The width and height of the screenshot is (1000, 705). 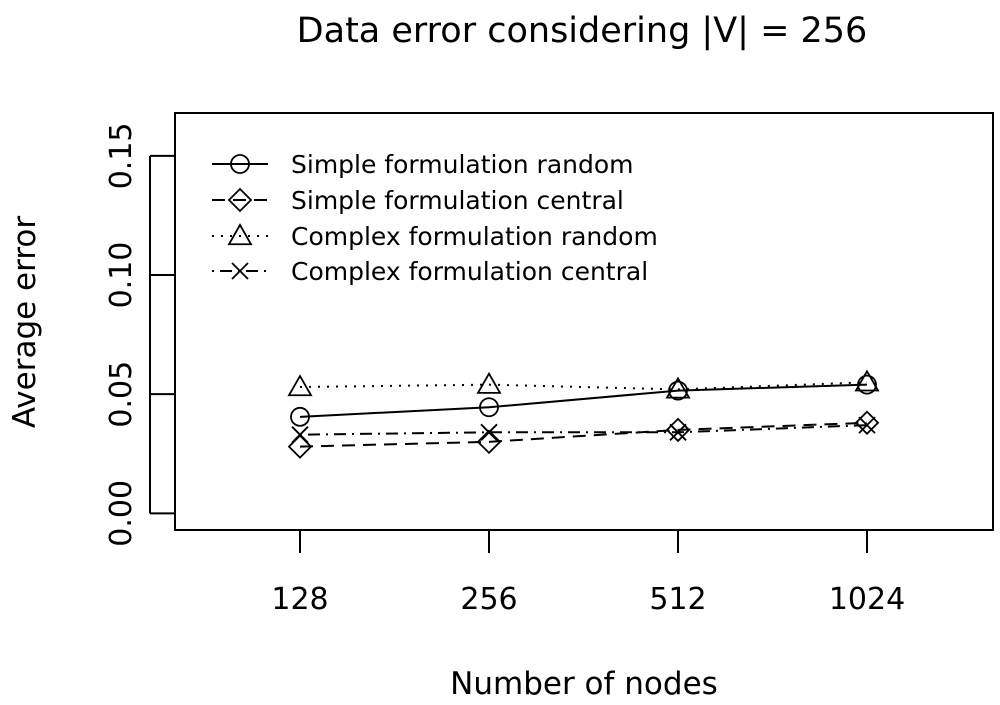 I want to click on legend-entry: Simple formulation central, so click(x=418, y=200).